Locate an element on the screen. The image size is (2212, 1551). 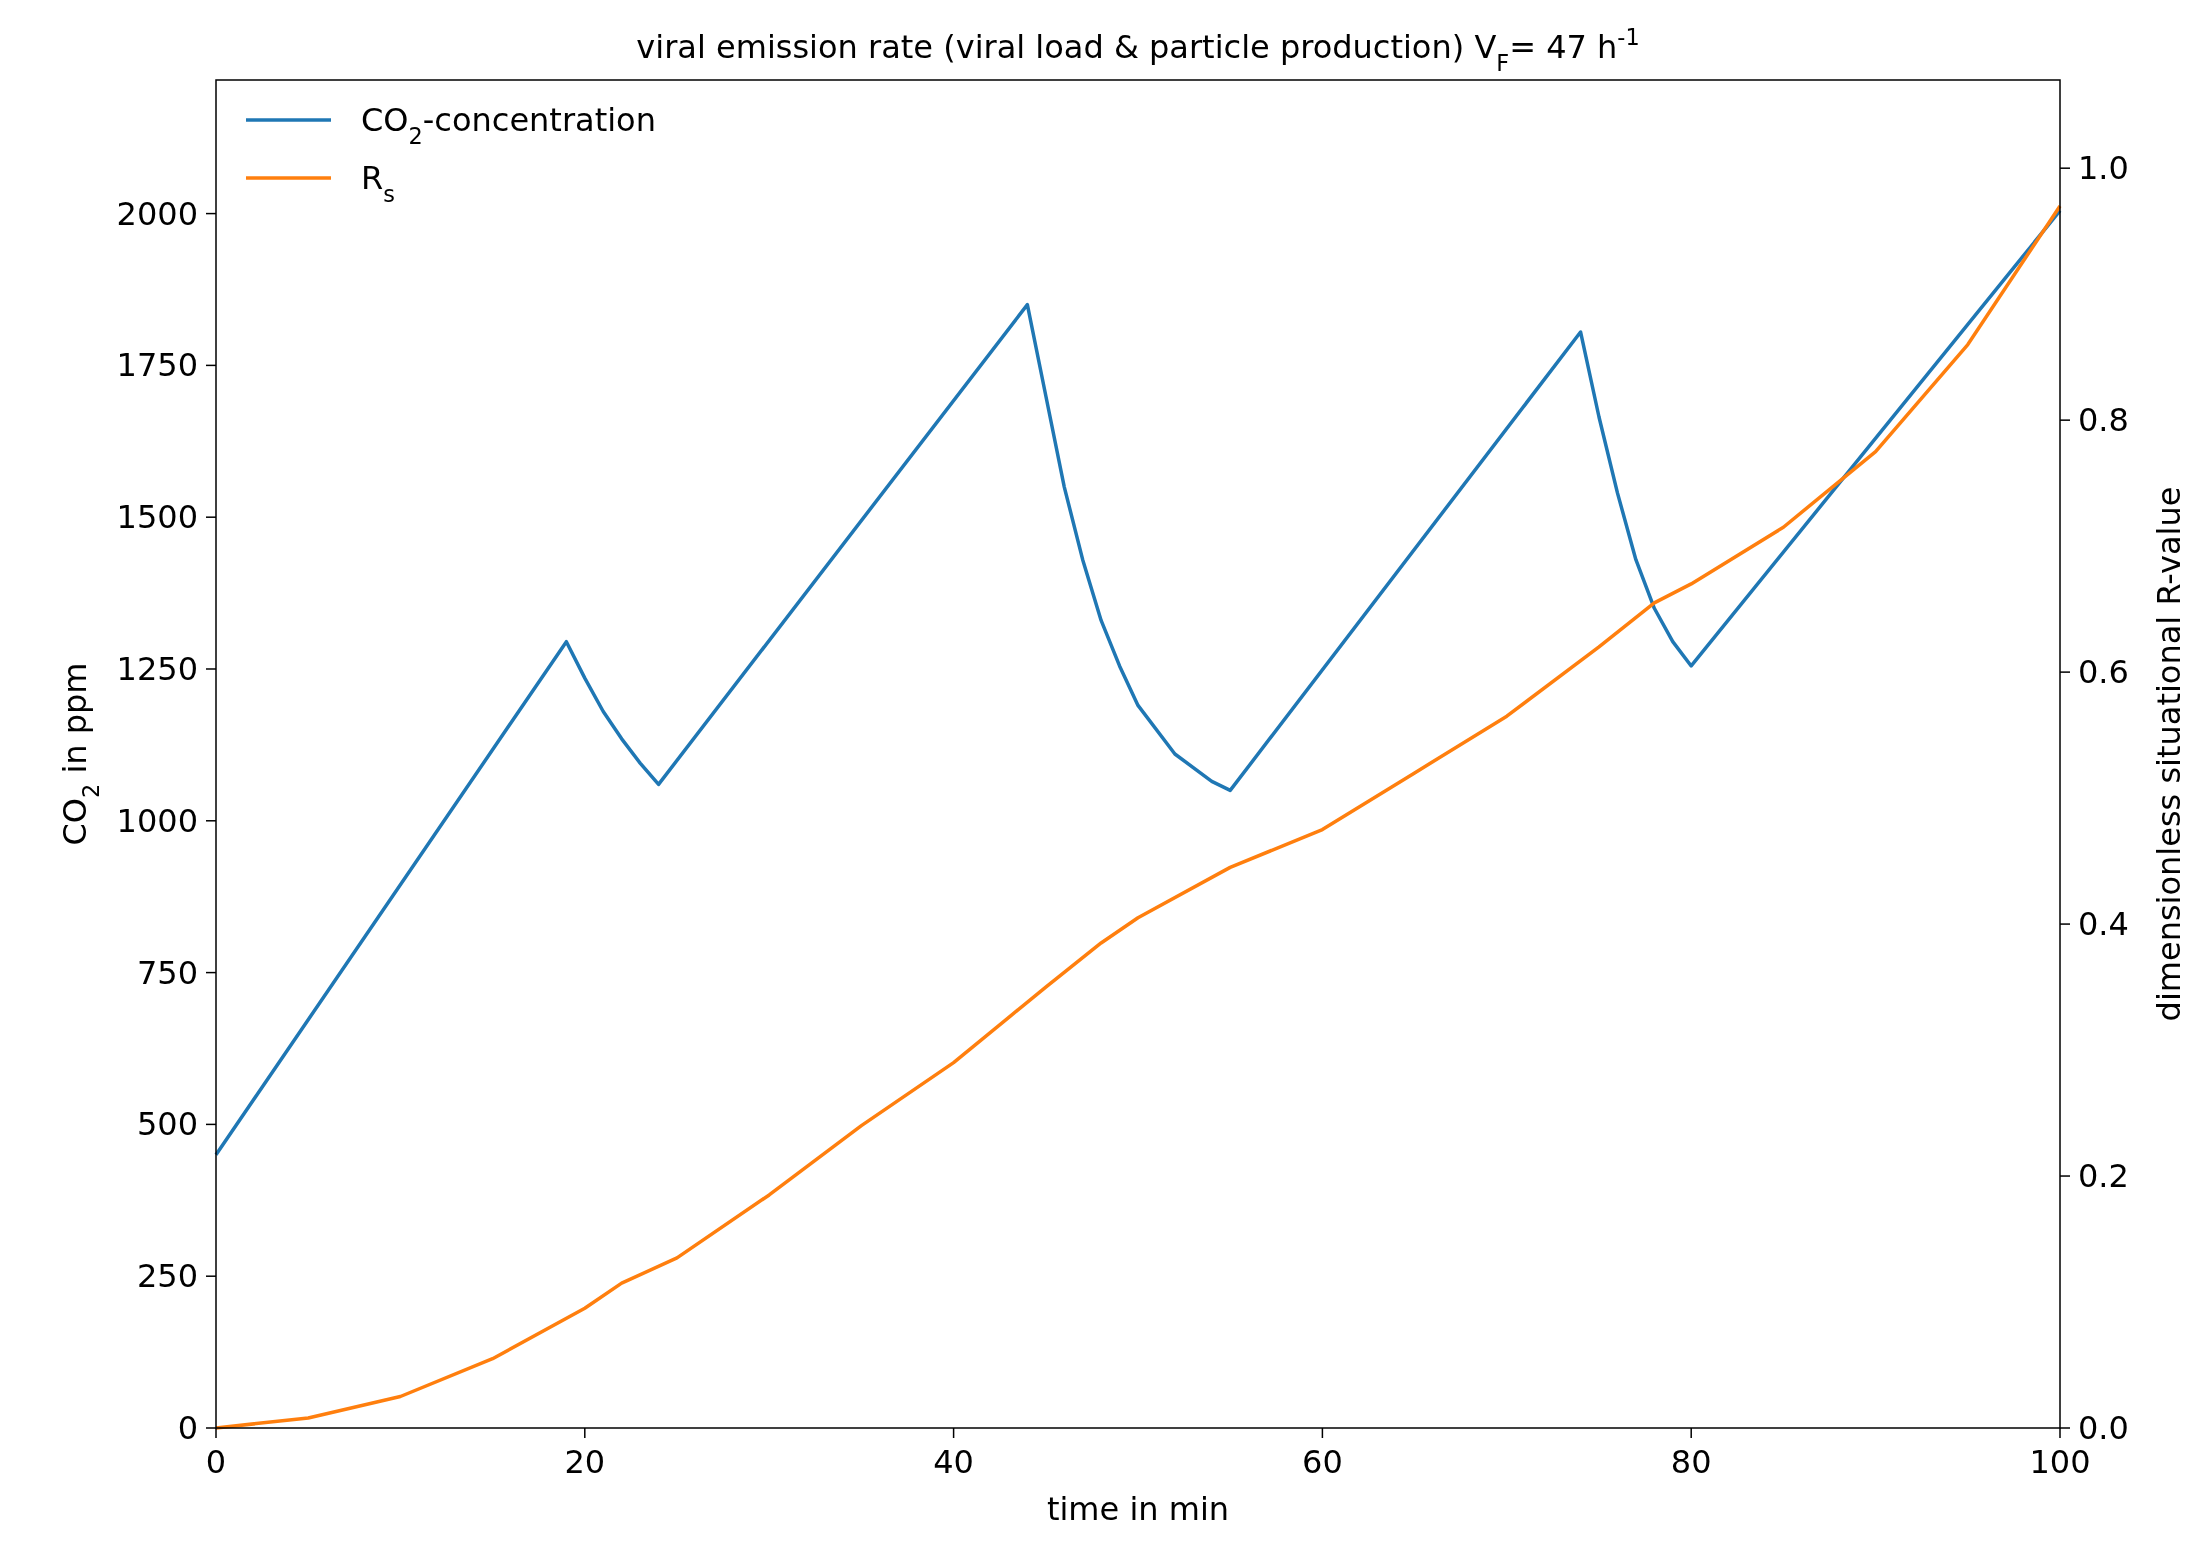
chart-title: viral emission rate (viral load & particle production) V$_{F}$= 47 h$^{-1}$ is located at coordinates (1138, 50).